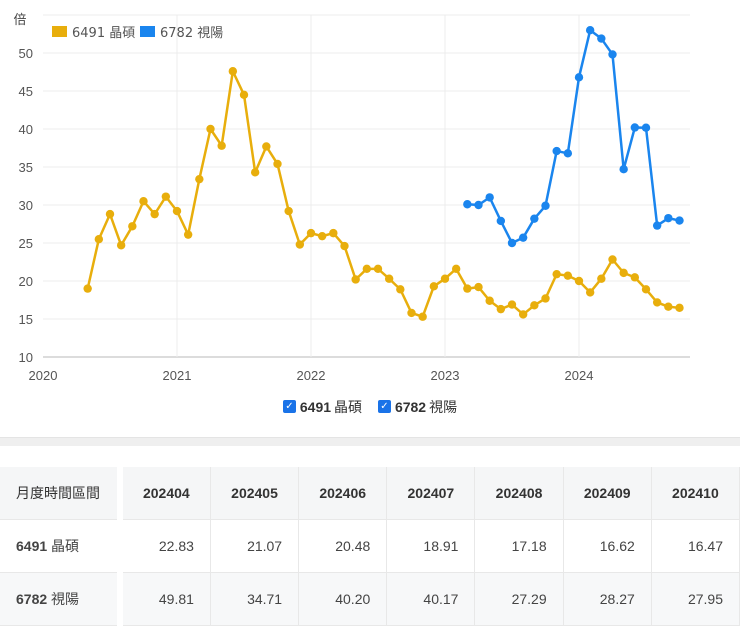  Describe the element at coordinates (607, 599) in the screenshot. I see `table-cell: 28.27` at that location.